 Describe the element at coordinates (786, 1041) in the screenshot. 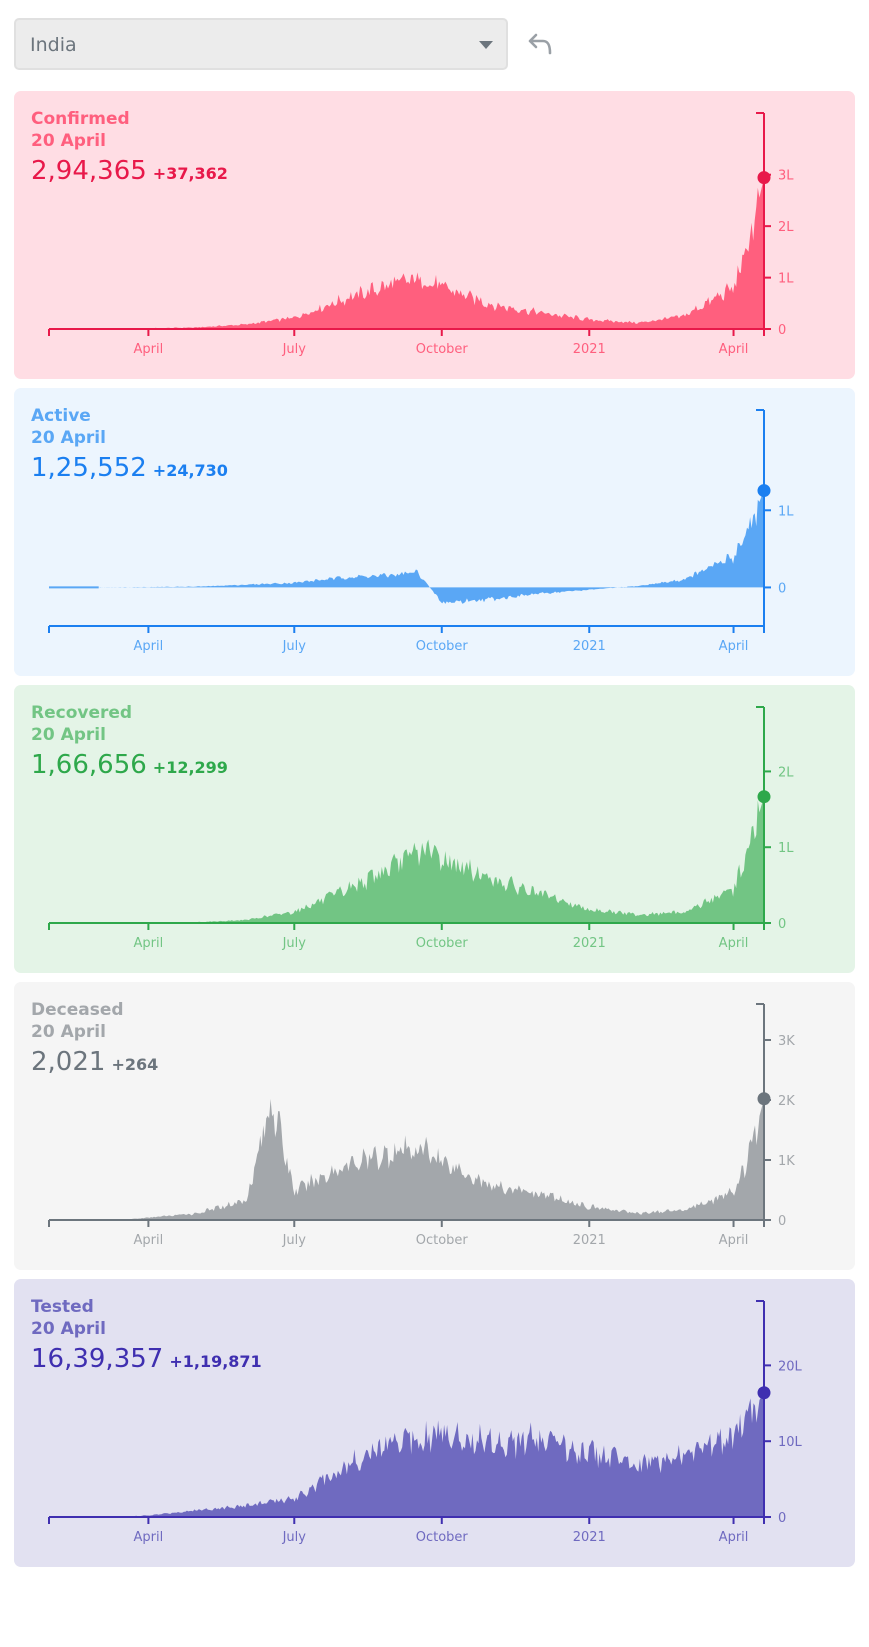

I see `y-tick-label: 3K` at that location.